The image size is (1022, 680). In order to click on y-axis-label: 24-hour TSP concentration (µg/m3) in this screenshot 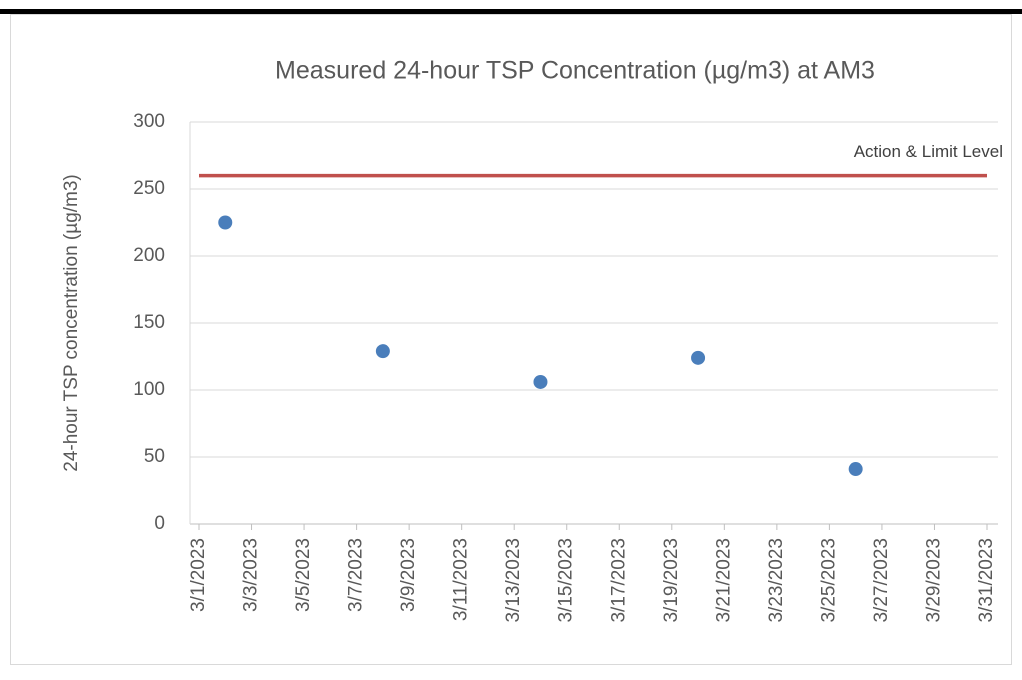, I will do `click(71, 323)`.